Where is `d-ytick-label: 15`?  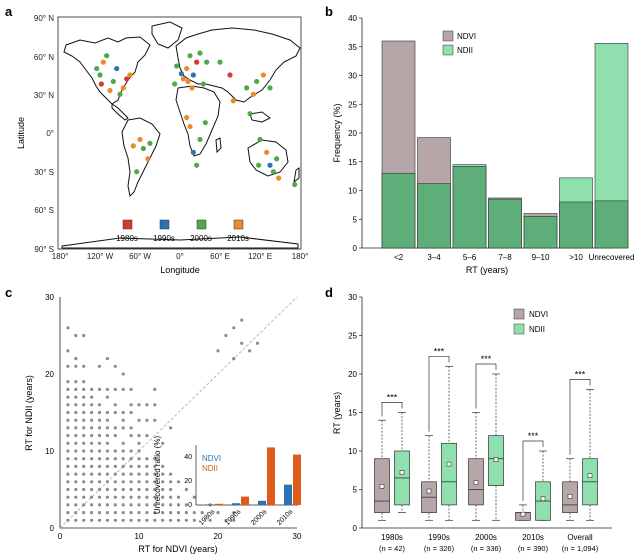 d-ytick-label: 15 is located at coordinates (352, 413).